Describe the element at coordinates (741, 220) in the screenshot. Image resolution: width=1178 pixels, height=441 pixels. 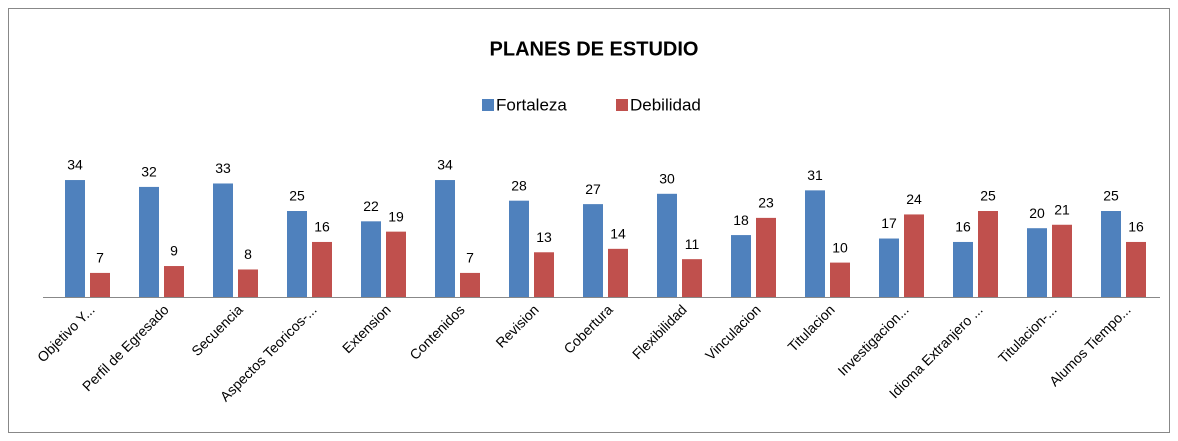
I see `data-label: 18` at that location.